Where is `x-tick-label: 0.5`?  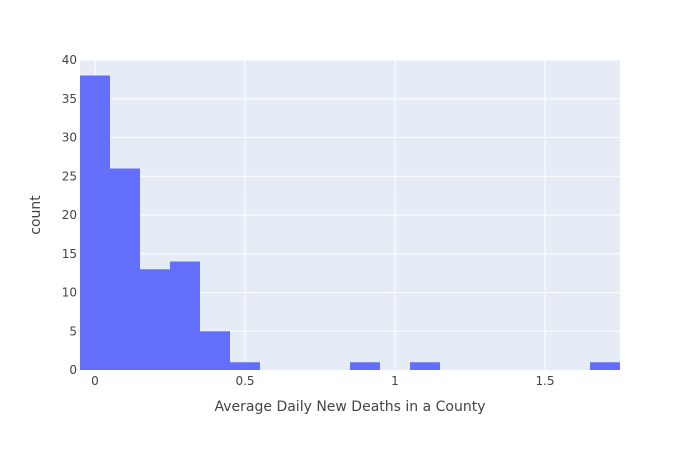 x-tick-label: 0.5 is located at coordinates (244, 381).